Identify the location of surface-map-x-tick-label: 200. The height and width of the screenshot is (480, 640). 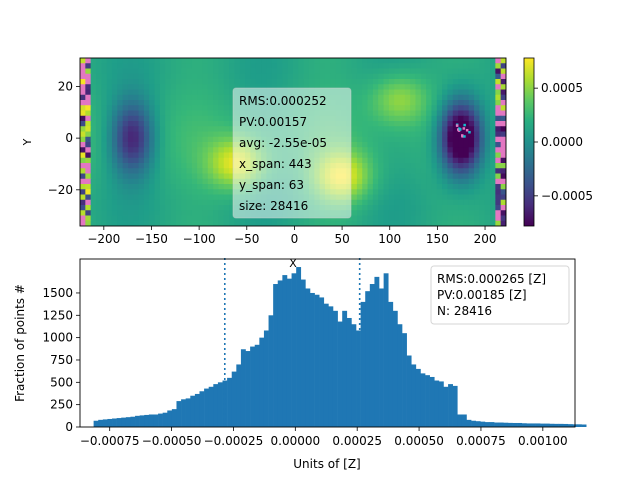
(485, 239).